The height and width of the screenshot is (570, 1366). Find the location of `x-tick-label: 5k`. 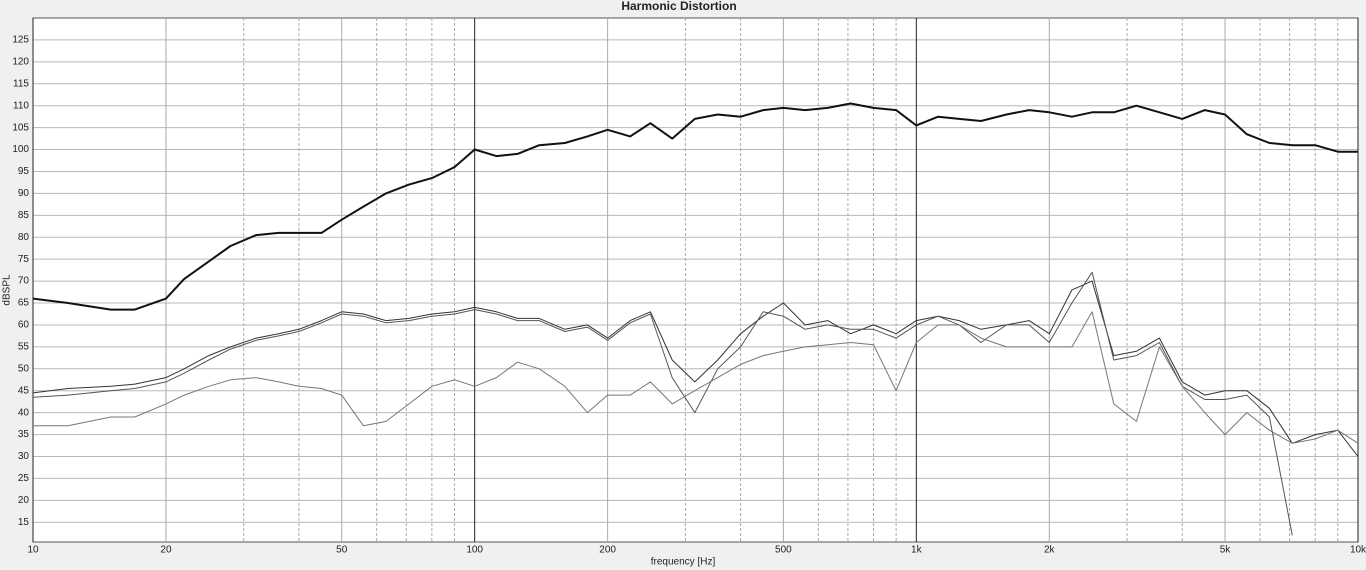

x-tick-label: 5k is located at coordinates (1226, 550).